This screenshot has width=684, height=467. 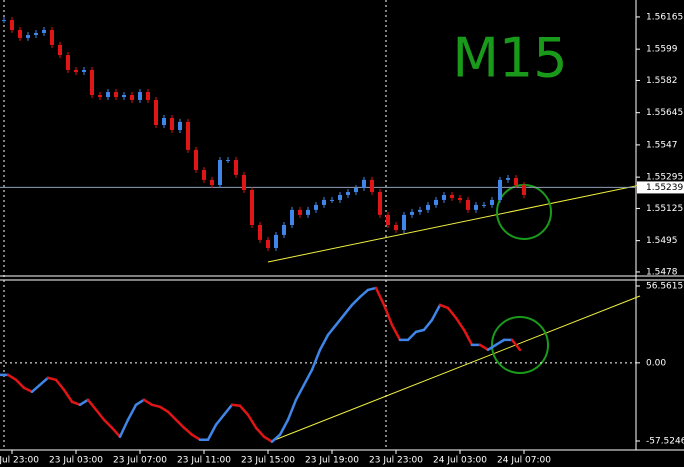 What do you see at coordinates (396, 461) in the screenshot?
I see `x-tick-label: 23 Jul 23:00` at bounding box center [396, 461].